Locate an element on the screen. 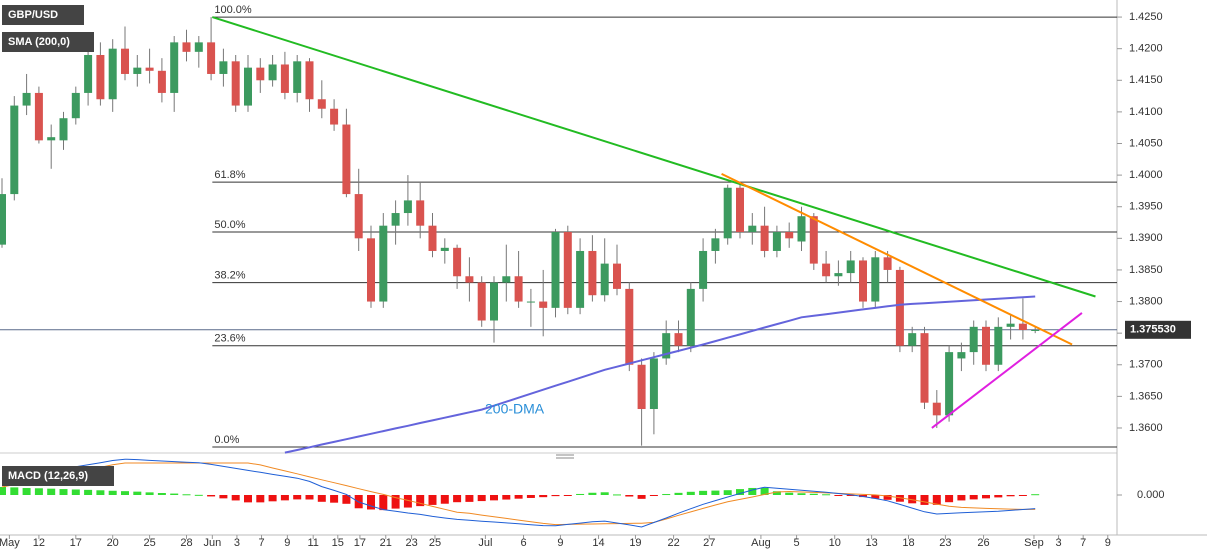  x-tick-label: Sep is located at coordinates (1034, 543).